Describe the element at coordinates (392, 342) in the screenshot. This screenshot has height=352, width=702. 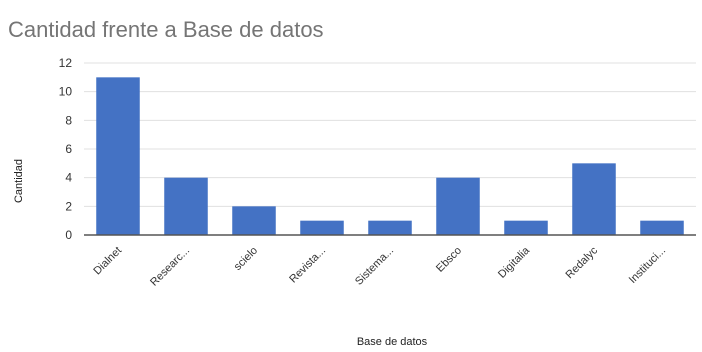
I see `x-axis-label: Base de datos` at that location.